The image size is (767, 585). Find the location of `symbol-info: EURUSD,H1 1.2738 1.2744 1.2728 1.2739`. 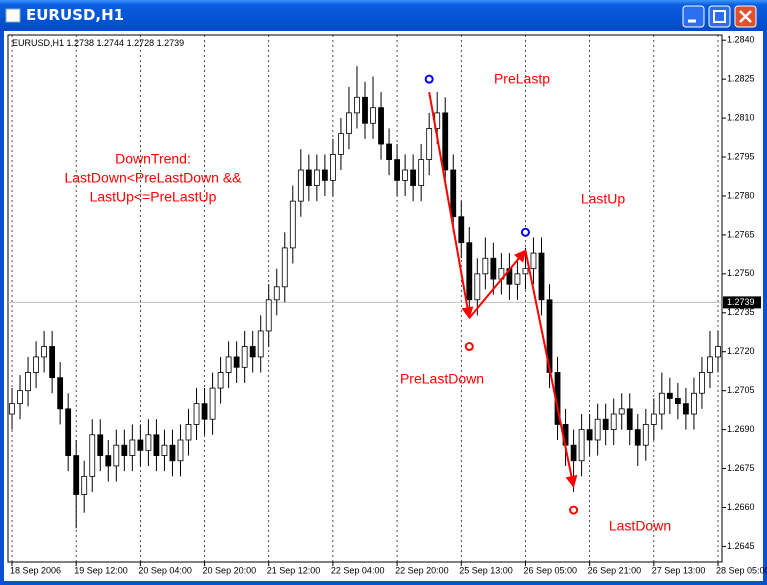

symbol-info: EURUSD,H1 1.2738 1.2744 1.2728 1.2739 is located at coordinates (98, 43).